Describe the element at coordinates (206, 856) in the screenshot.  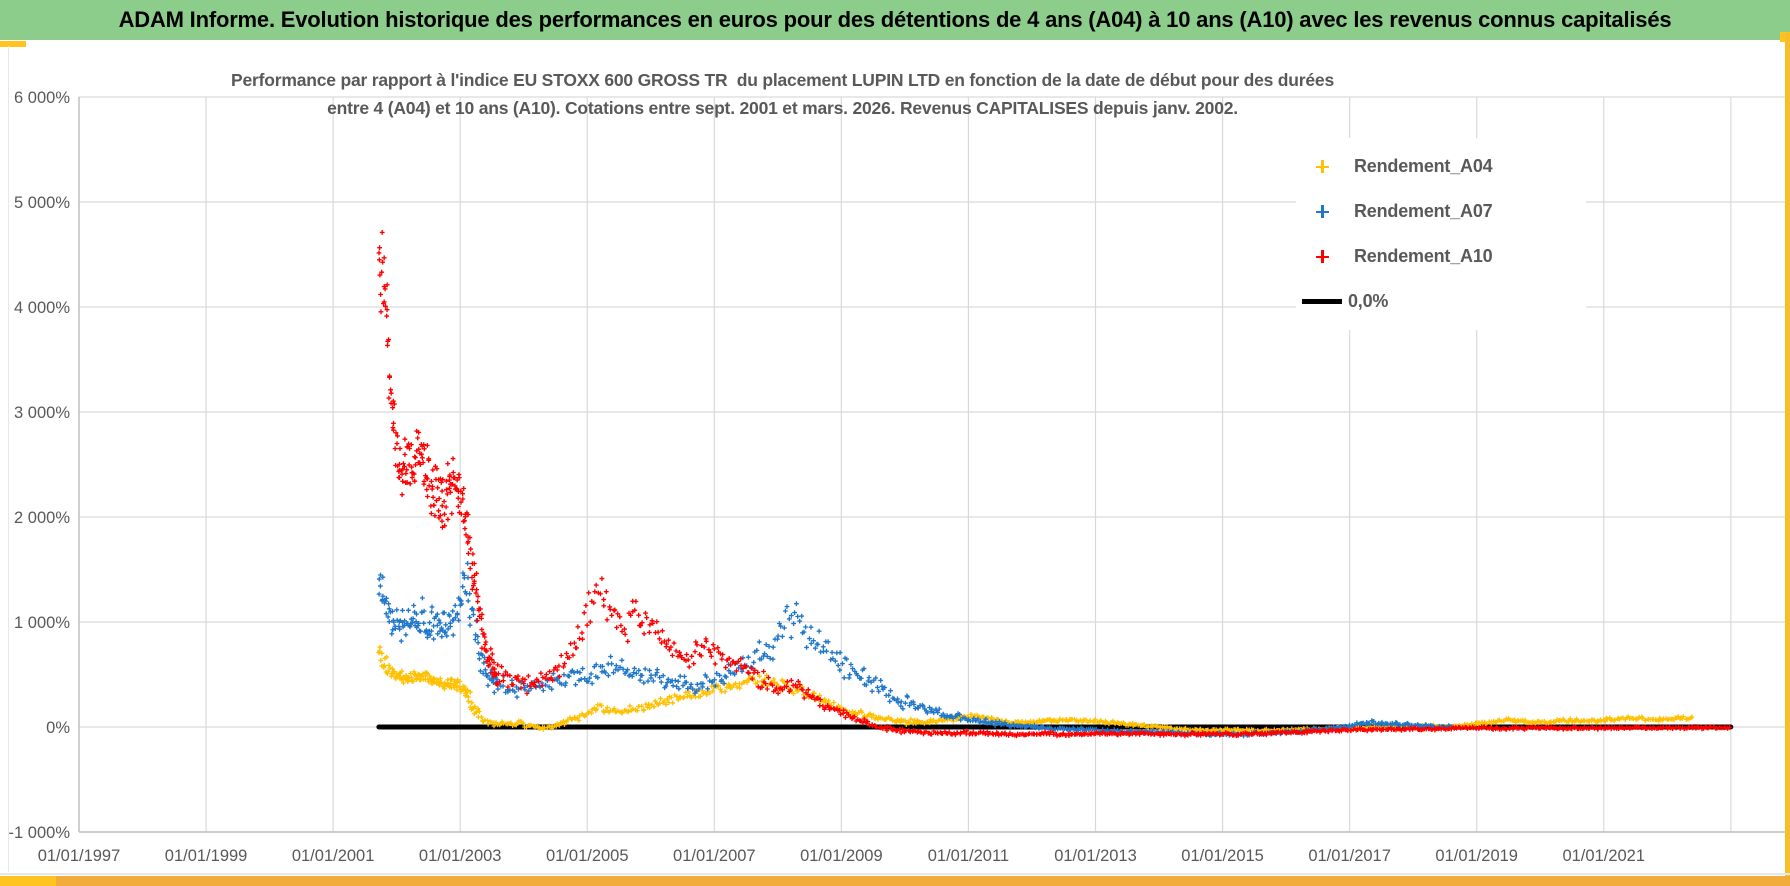
I see `x-tick-label: 01/01/1999` at that location.